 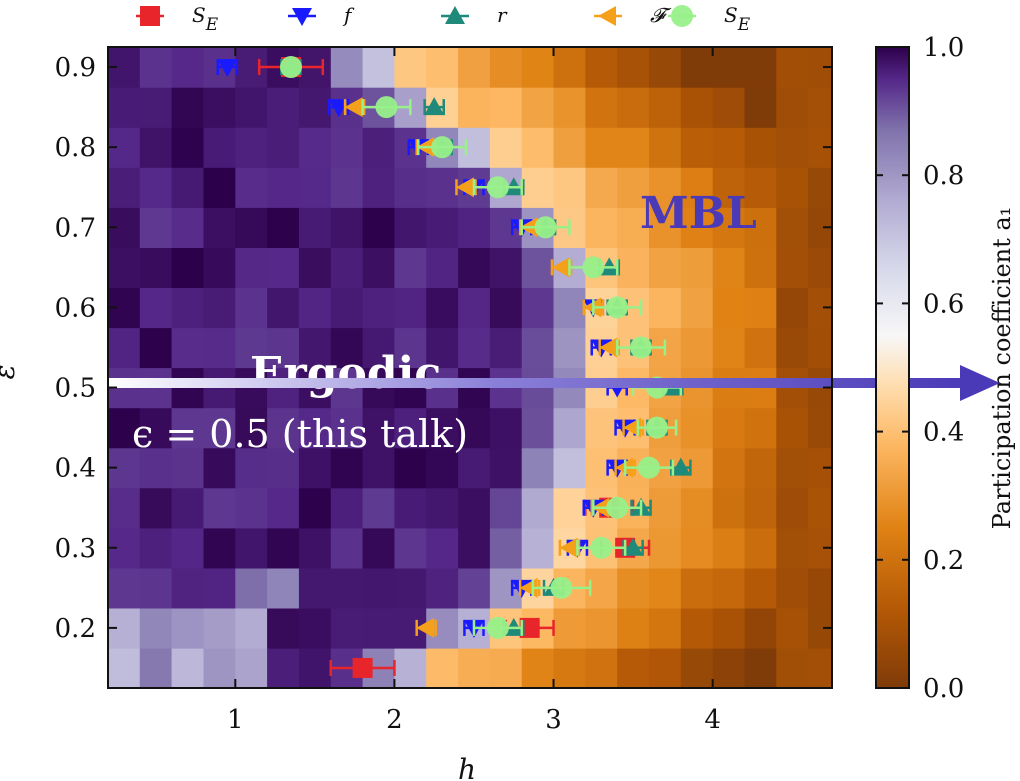 I want to click on legend-label-main: f, so click(x=348, y=15).